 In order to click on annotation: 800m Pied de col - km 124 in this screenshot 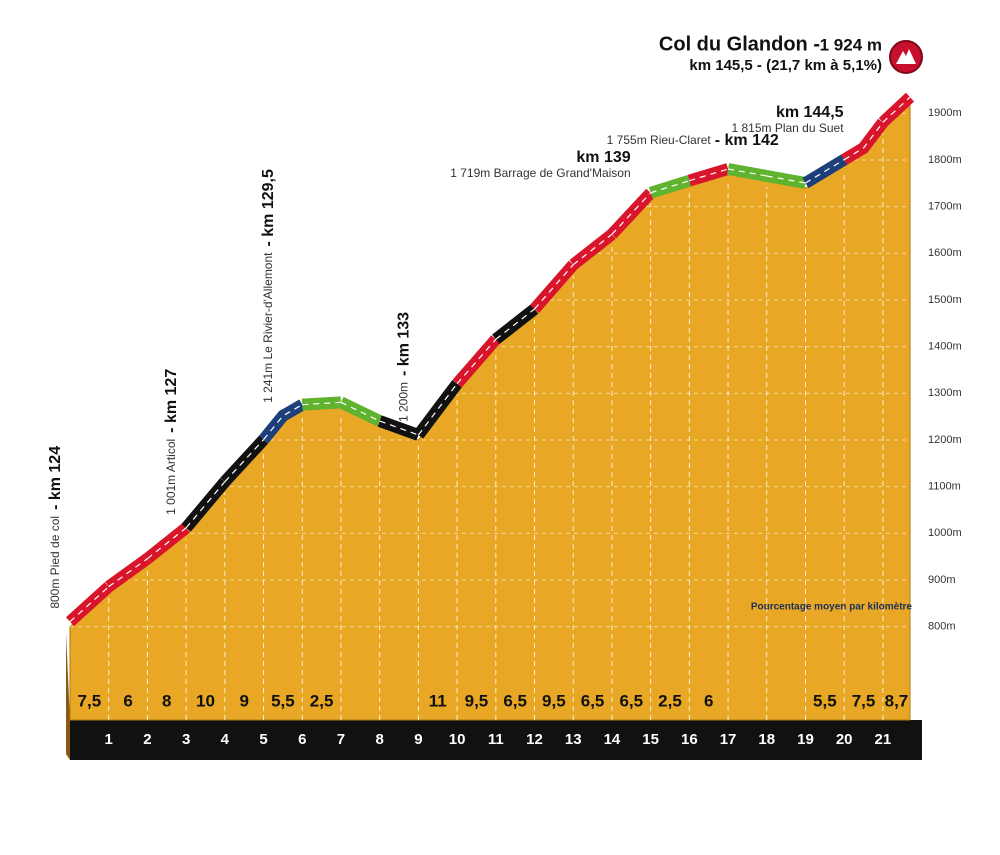, I will do `click(55, 527)`.